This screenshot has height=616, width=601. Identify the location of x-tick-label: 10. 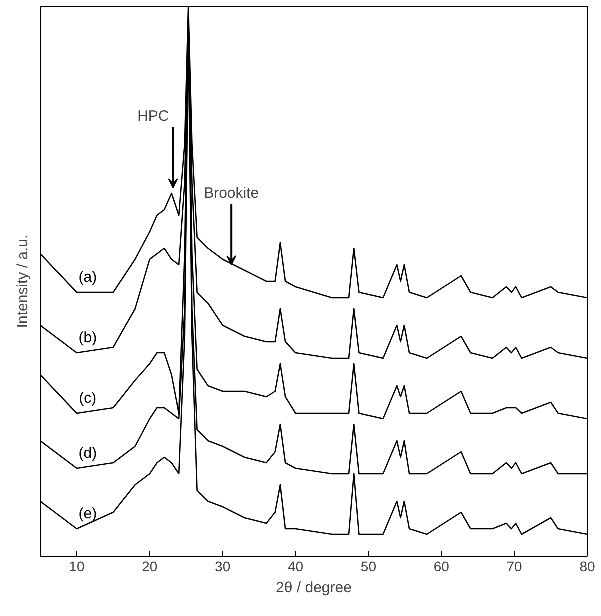
(77, 566).